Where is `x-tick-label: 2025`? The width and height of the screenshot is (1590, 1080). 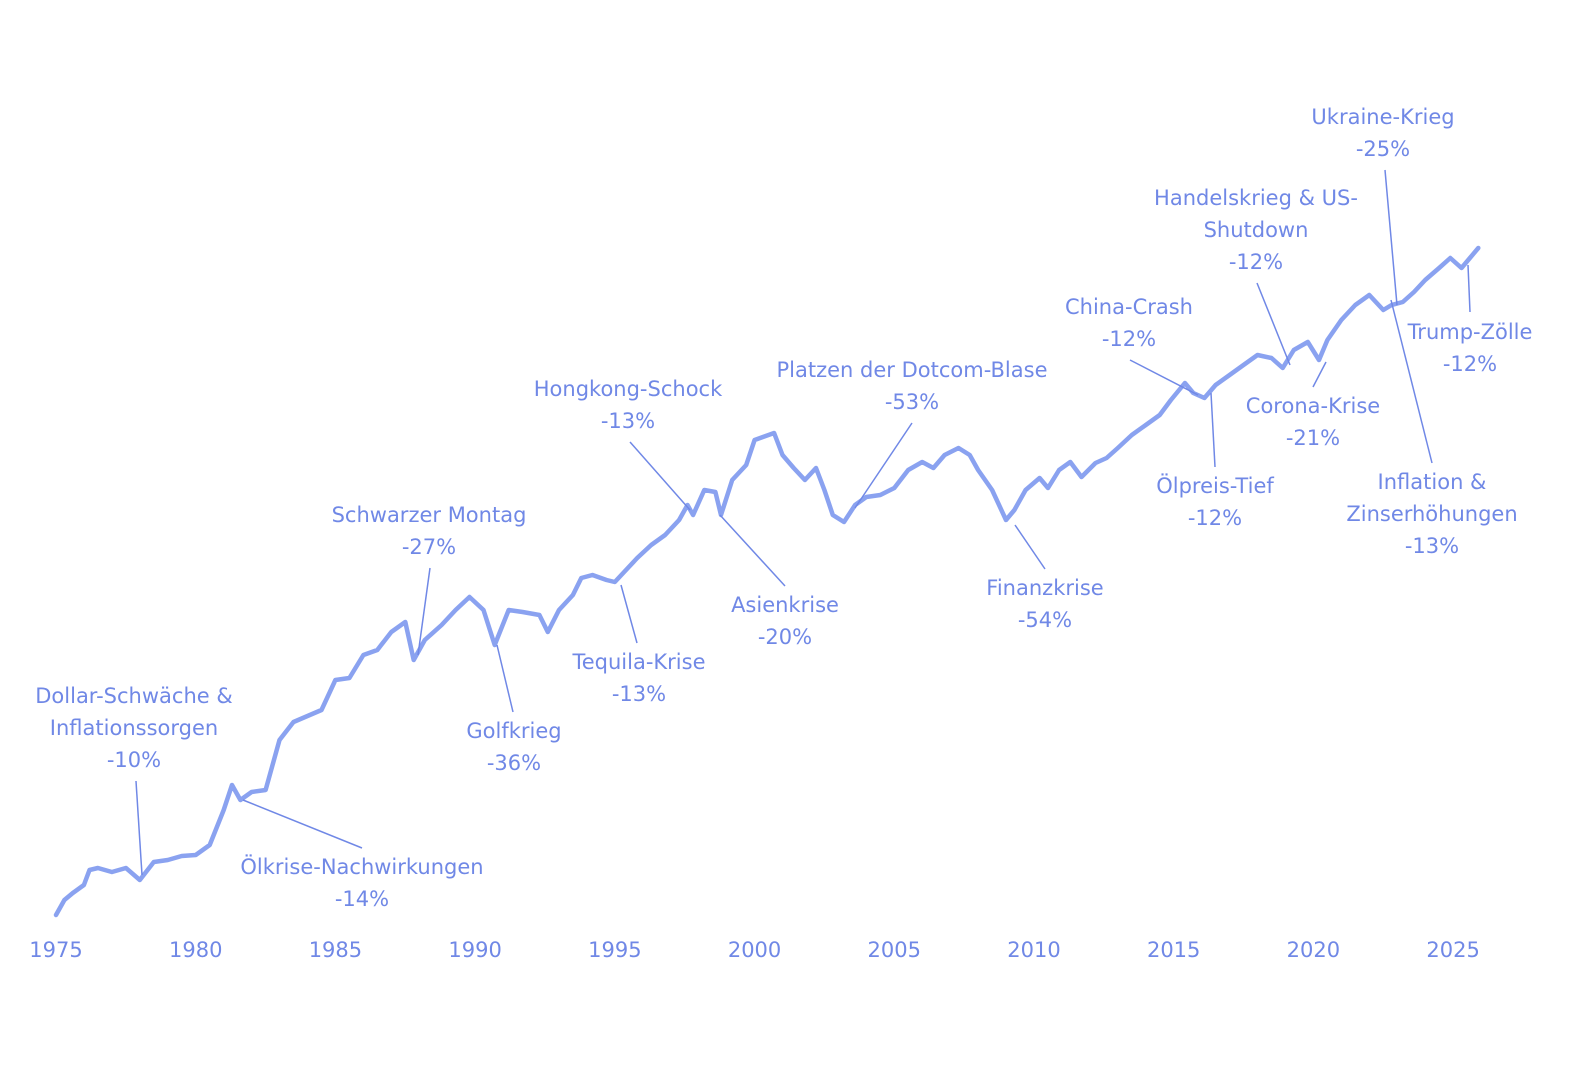
x-tick-label: 2025 is located at coordinates (1452, 950).